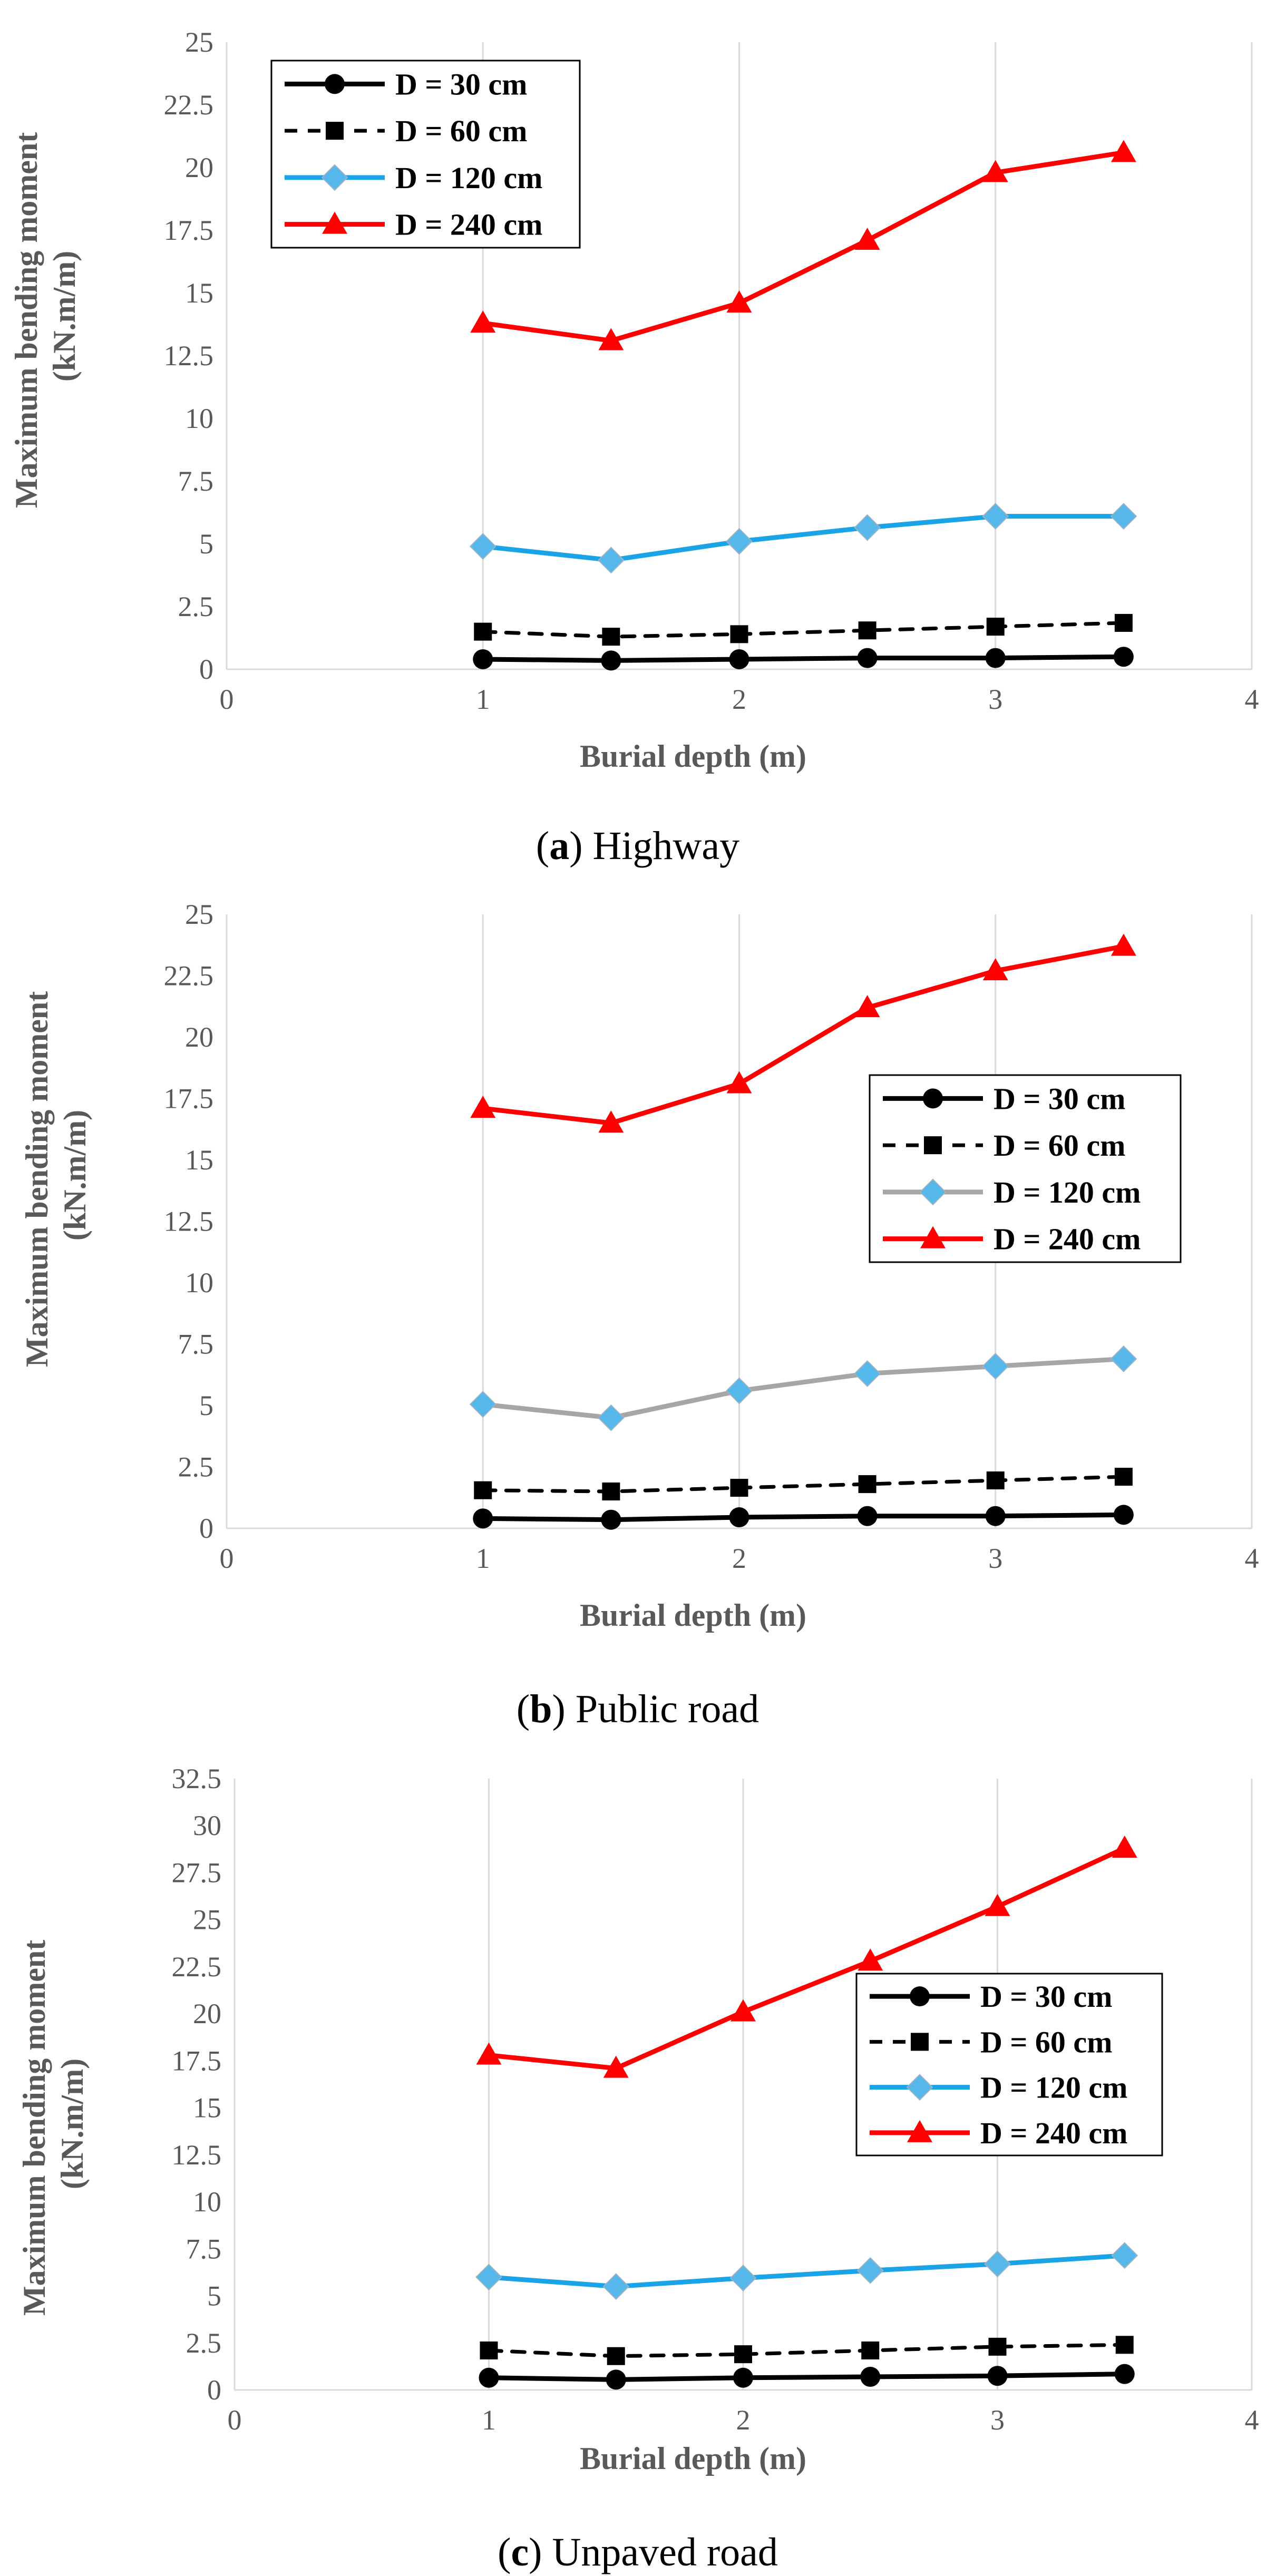 The image size is (1276, 2576). What do you see at coordinates (637, 846) in the screenshot?
I see `caption: (a) Highway` at bounding box center [637, 846].